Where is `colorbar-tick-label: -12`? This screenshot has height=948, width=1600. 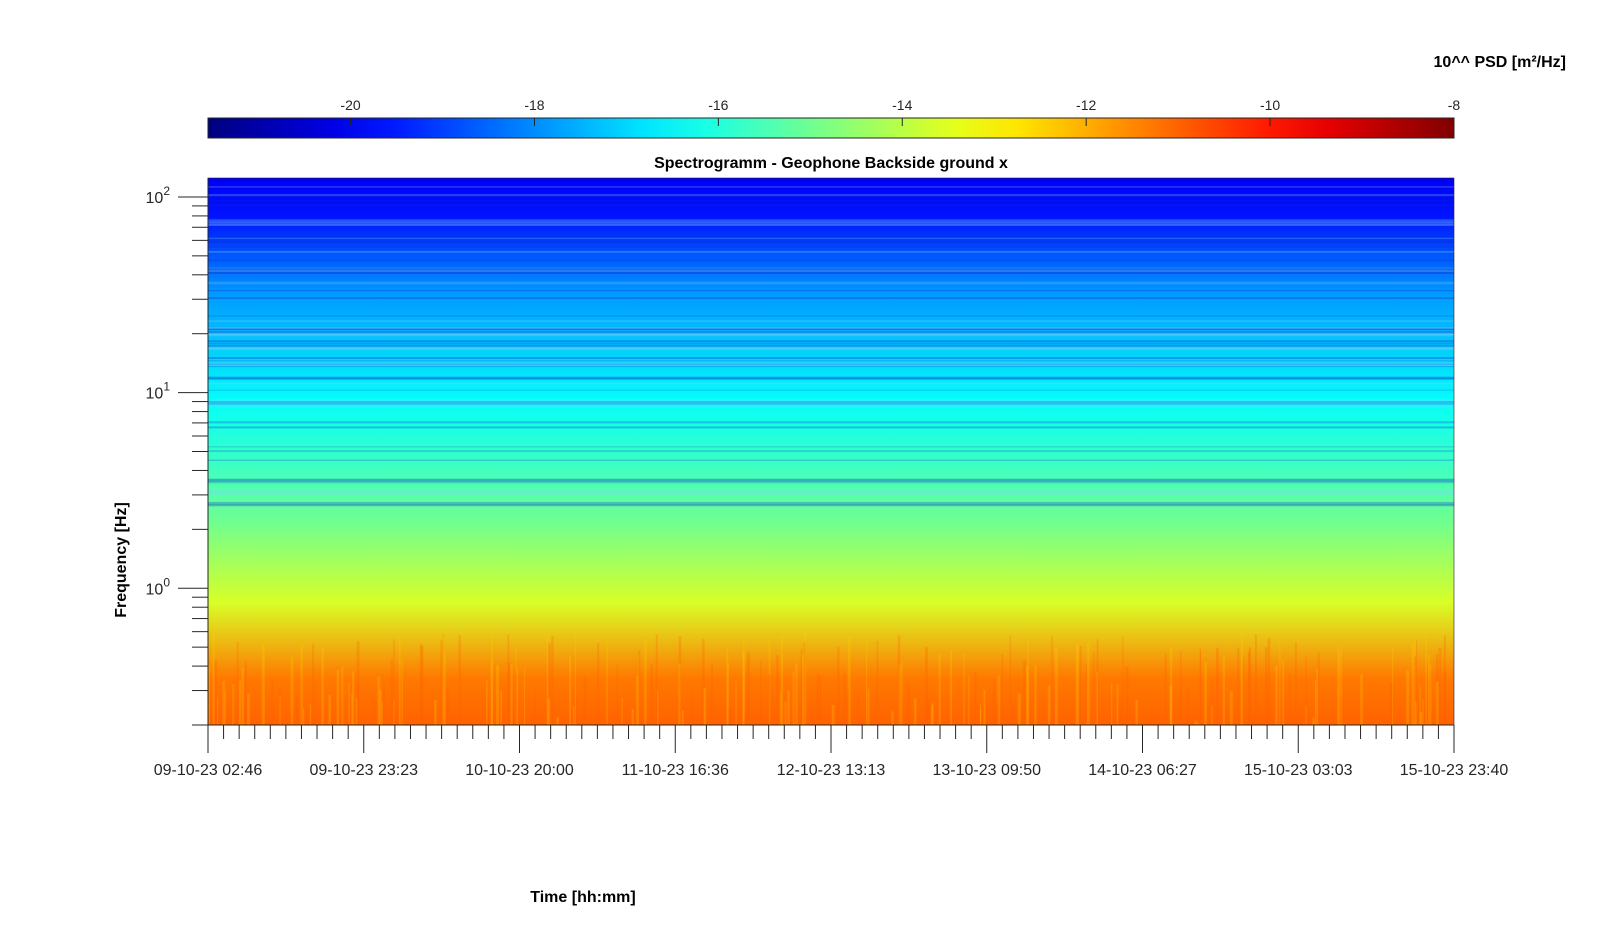
colorbar-tick-label: -12 is located at coordinates (1086, 105).